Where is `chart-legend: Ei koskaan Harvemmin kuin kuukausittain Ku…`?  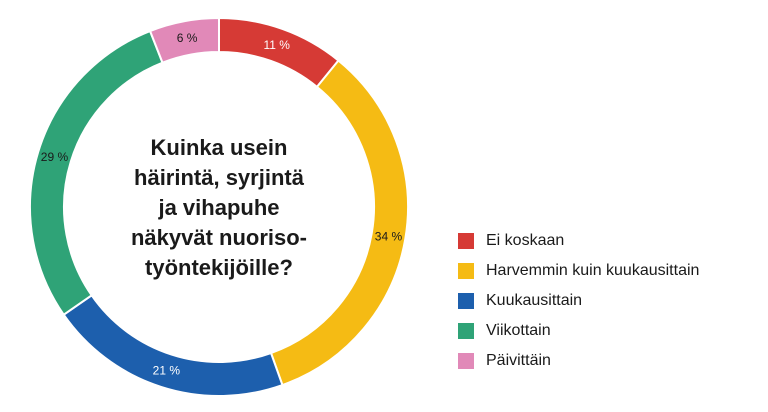 chart-legend: Ei koskaan Harvemmin kuin kuukausittain Ku… is located at coordinates (608, 301).